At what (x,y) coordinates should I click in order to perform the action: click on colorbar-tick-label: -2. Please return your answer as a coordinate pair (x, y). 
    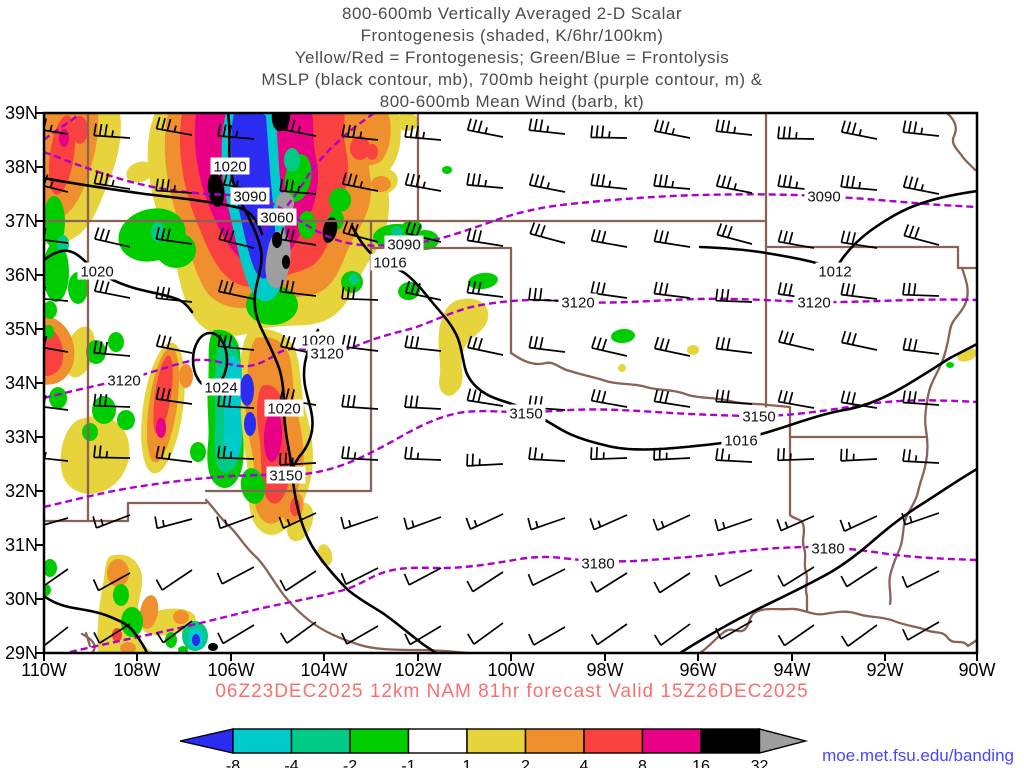
    Looking at the image, I should click on (350, 763).